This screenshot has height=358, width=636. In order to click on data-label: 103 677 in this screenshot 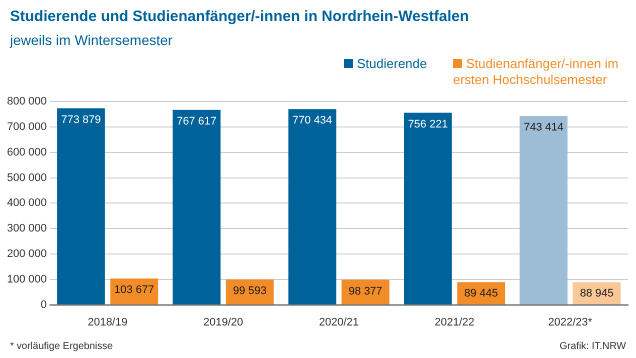, I will do `click(134, 290)`.